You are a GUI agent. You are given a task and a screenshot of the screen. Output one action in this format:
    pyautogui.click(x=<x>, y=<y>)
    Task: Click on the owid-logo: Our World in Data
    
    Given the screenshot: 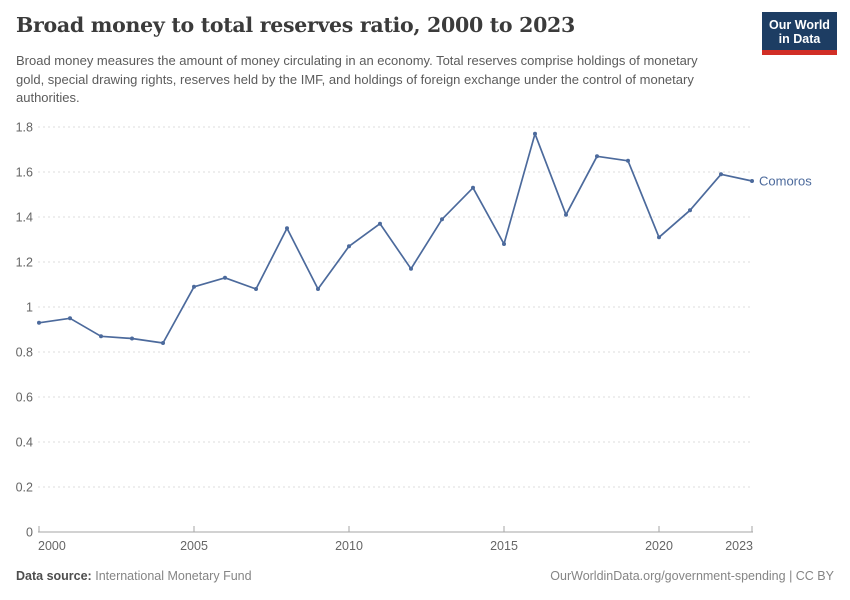 What is the action you would take?
    pyautogui.click(x=799, y=33)
    